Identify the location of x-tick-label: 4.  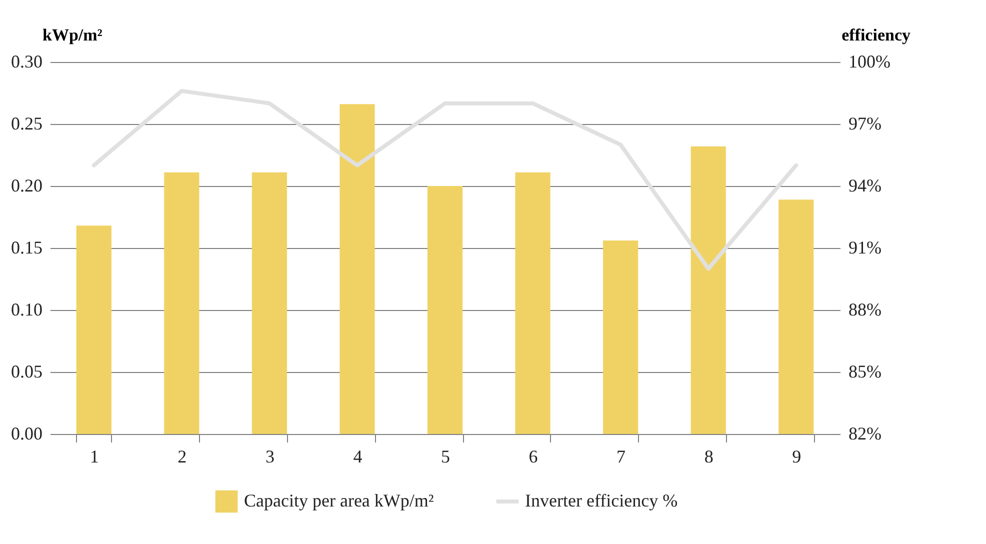
(357, 456).